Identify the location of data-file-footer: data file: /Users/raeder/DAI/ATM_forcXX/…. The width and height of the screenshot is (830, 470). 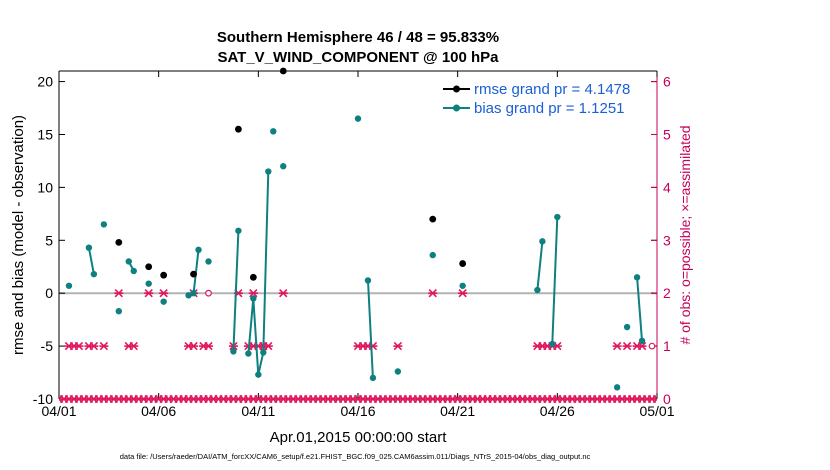
(355, 456).